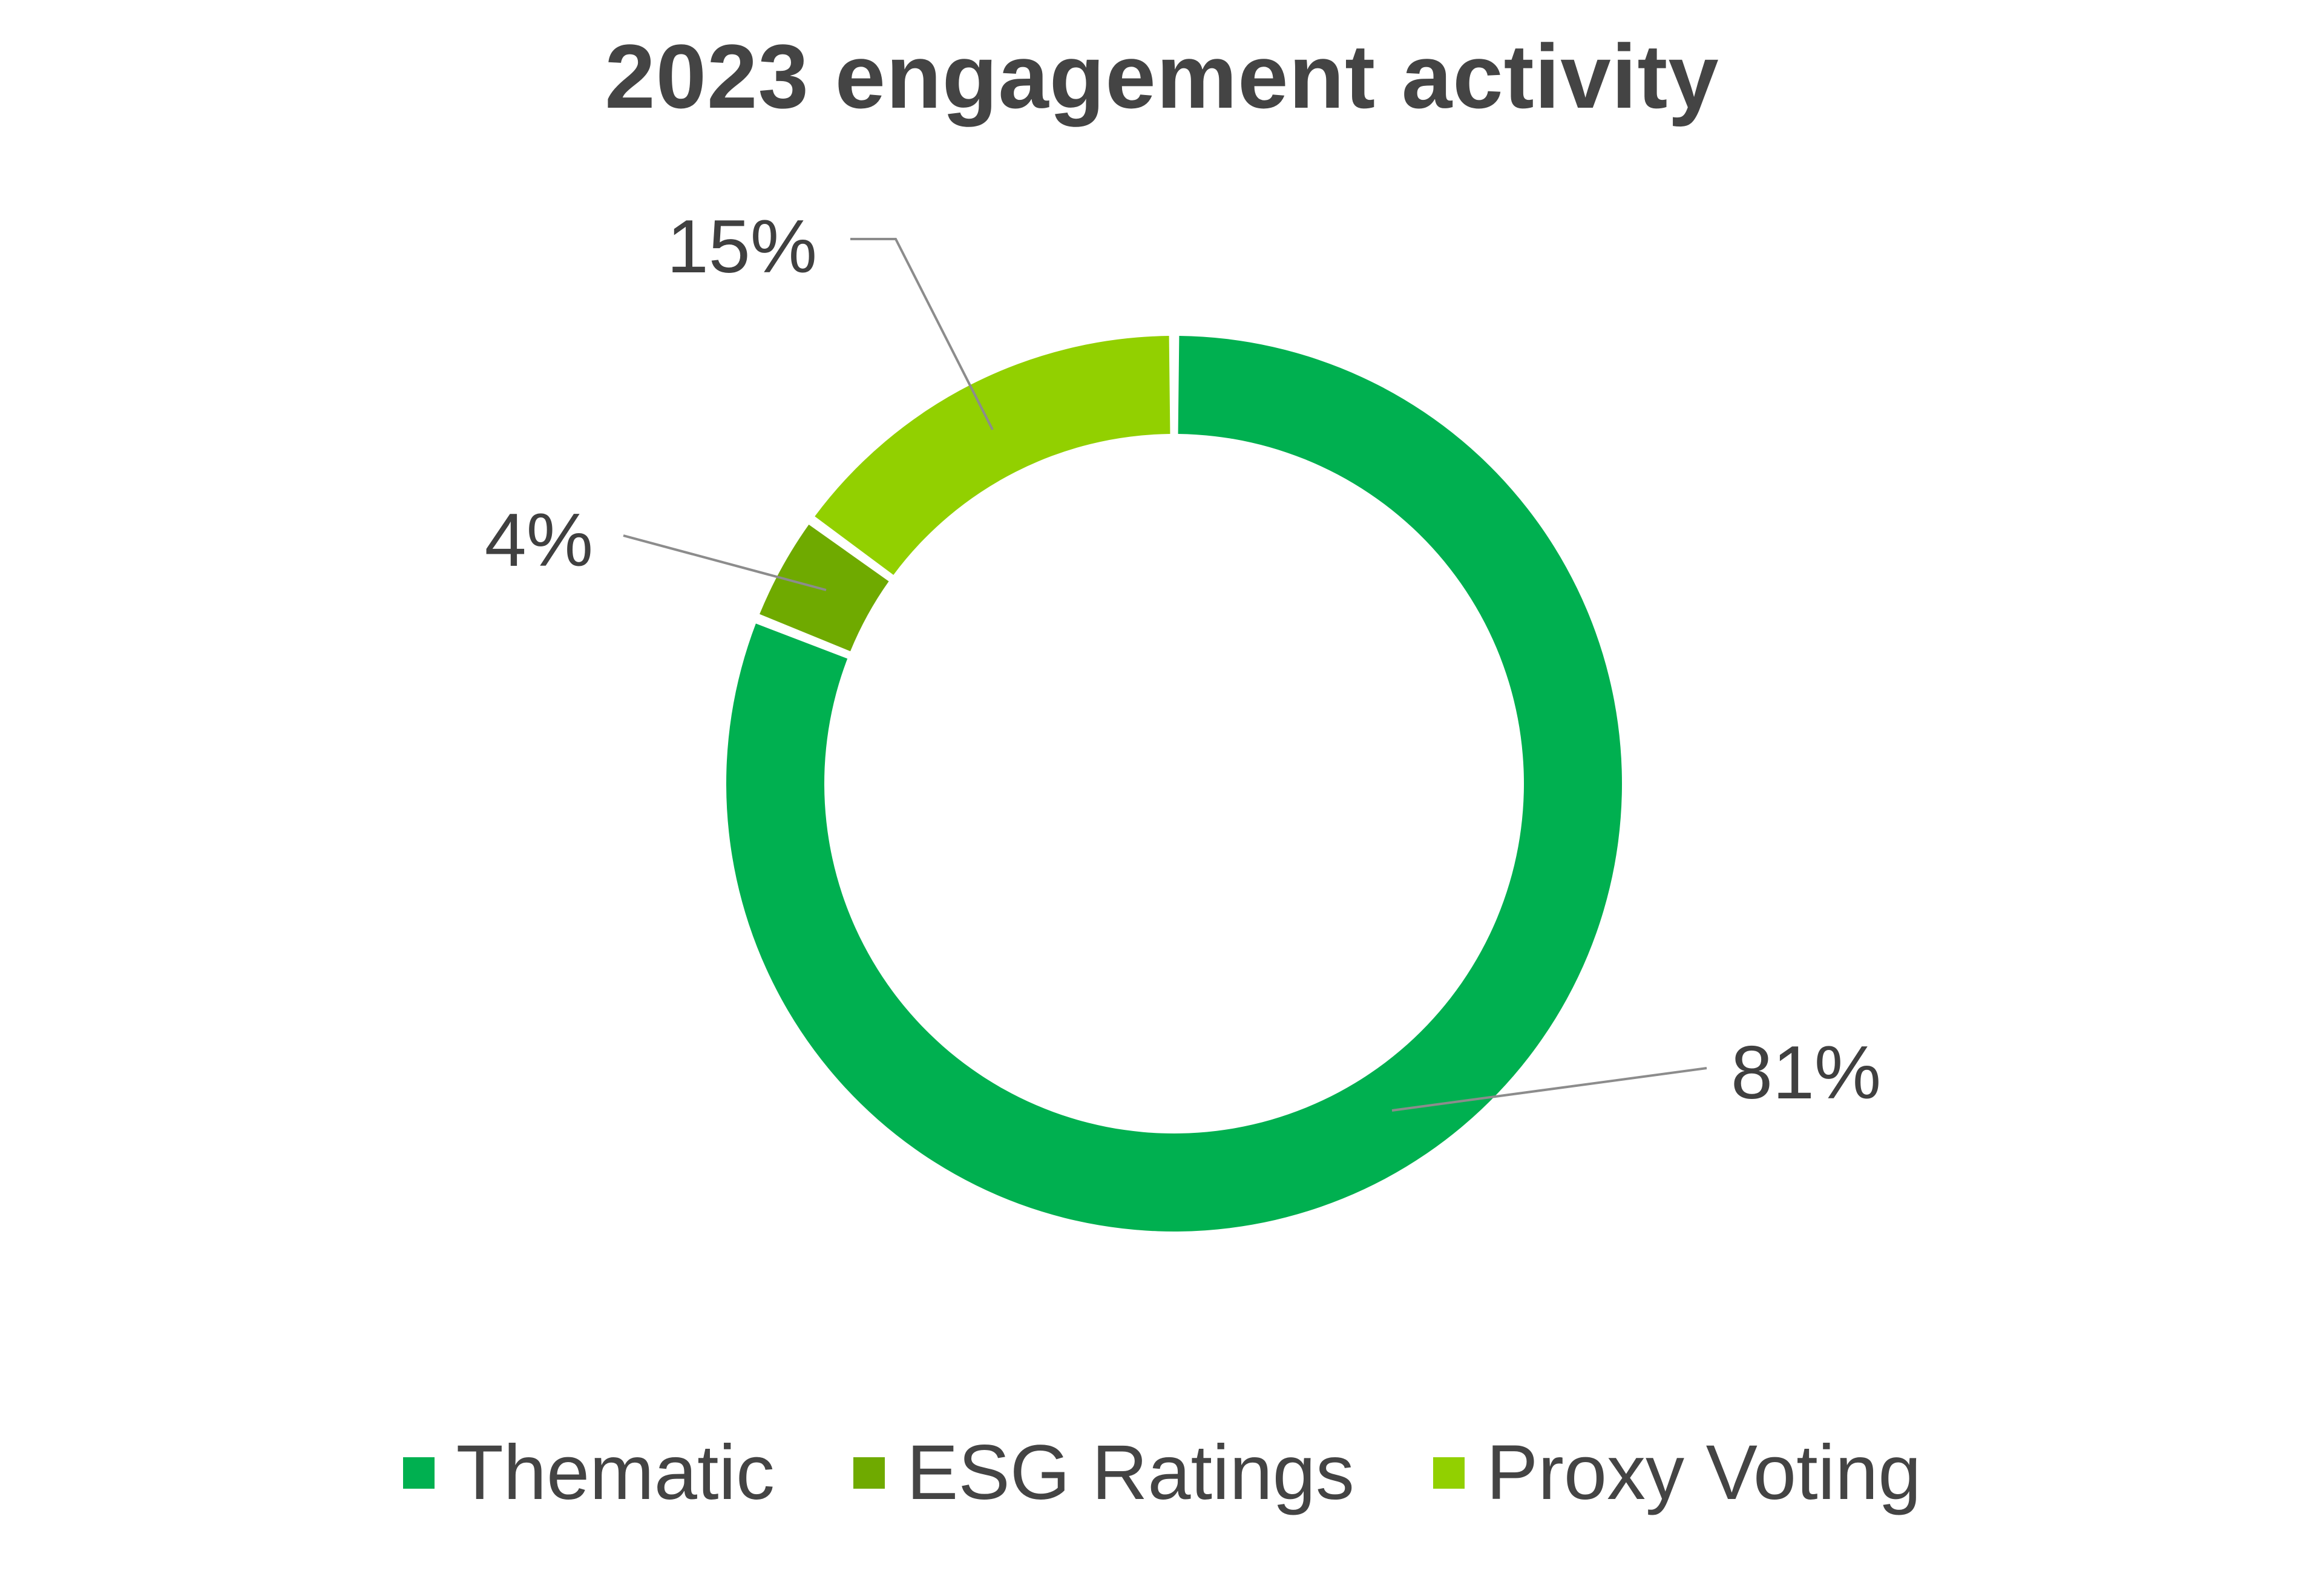 This screenshot has width=2324, height=1594. What do you see at coordinates (1130, 1472) in the screenshot?
I see `legend-label-esg-ratings: ESG Ratings` at bounding box center [1130, 1472].